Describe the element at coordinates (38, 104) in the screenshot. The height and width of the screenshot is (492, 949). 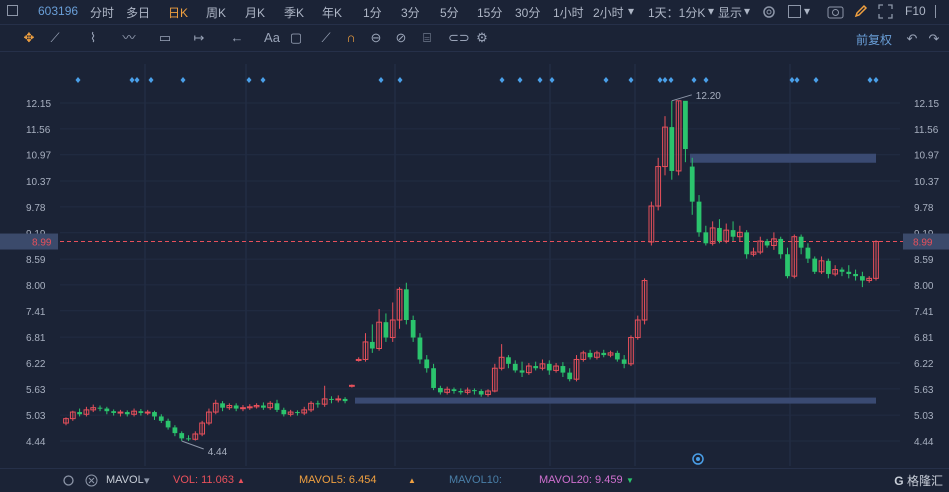
I see `price-tick-label-left: 12.15` at that location.